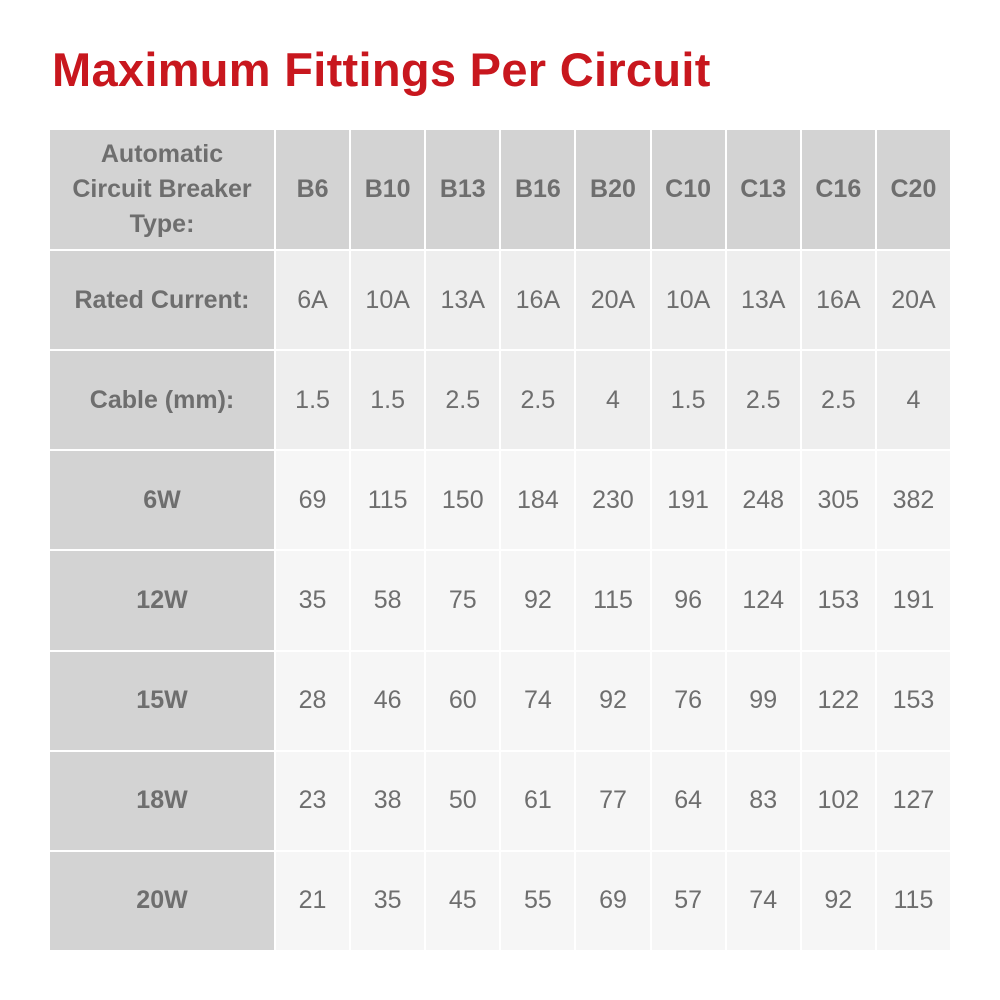 This screenshot has width=1000, height=1000. I want to click on table-cell: 23, so click(313, 800).